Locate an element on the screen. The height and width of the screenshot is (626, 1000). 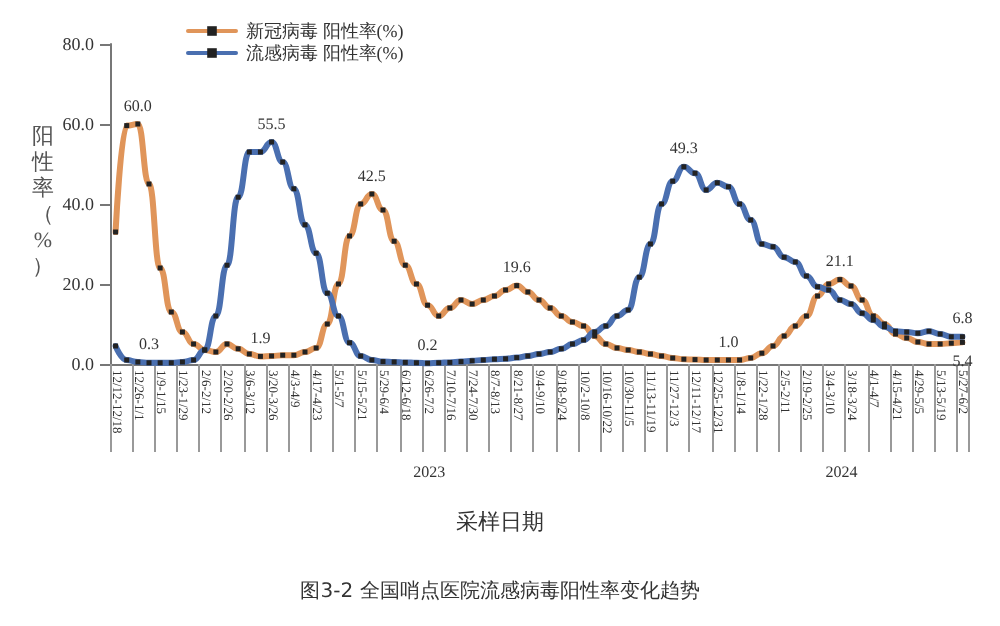
data-label: 6.8 is located at coordinates (962, 318).